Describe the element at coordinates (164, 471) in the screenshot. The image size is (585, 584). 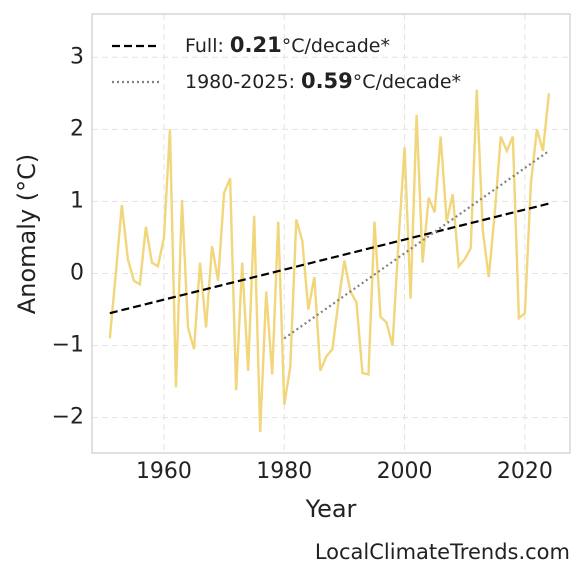
I see `x-tick-label: 1960` at that location.